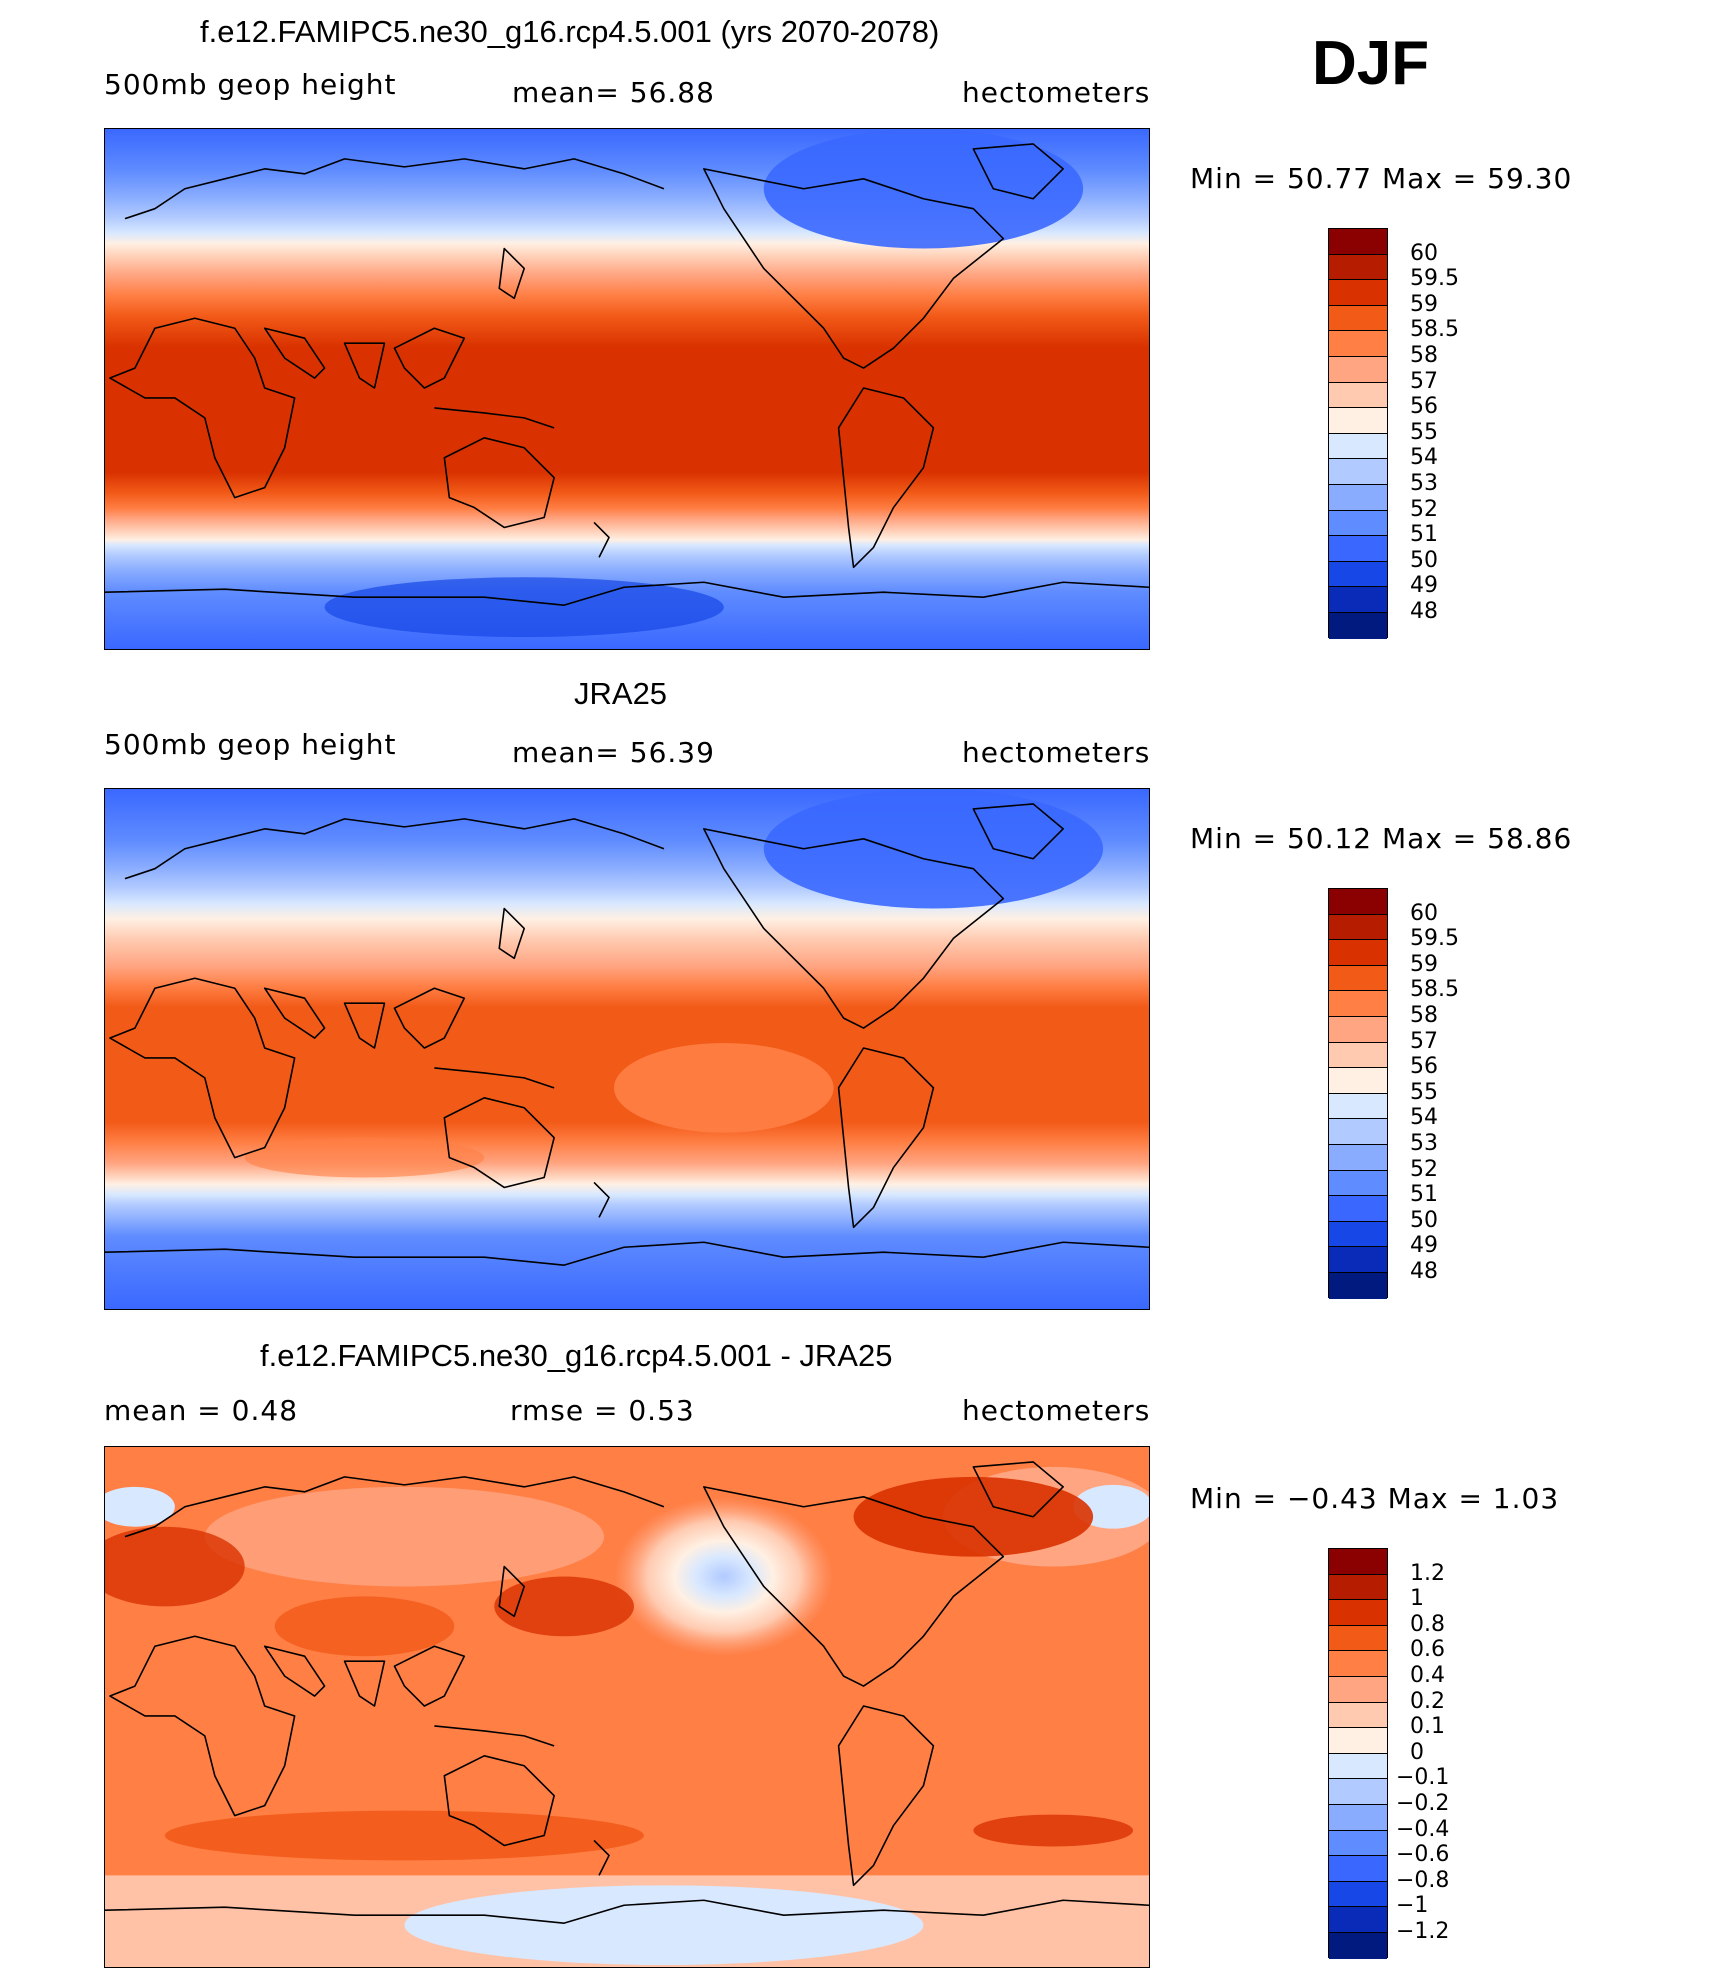  I want to click on colorbar-tick-label: −1, so click(1412, 1906).